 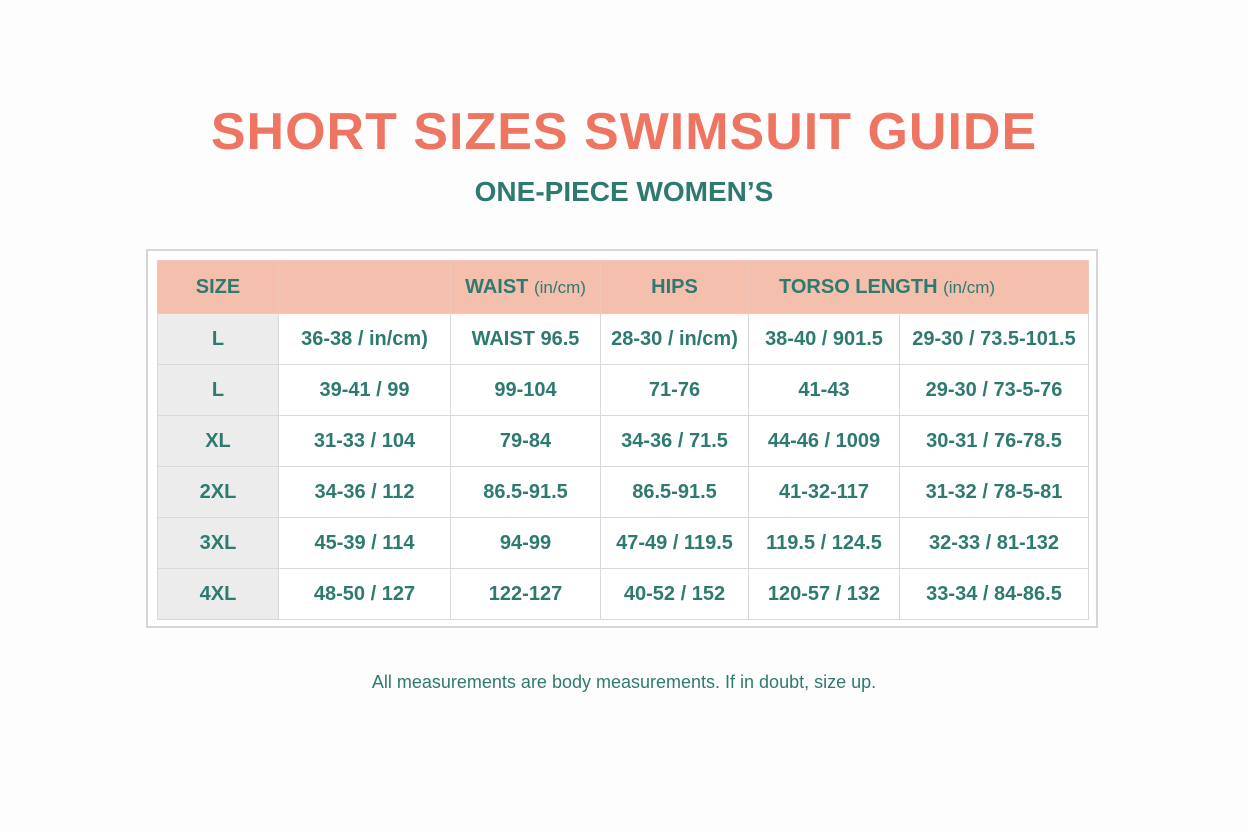 I want to click on size-cell: XL, so click(x=218, y=441).